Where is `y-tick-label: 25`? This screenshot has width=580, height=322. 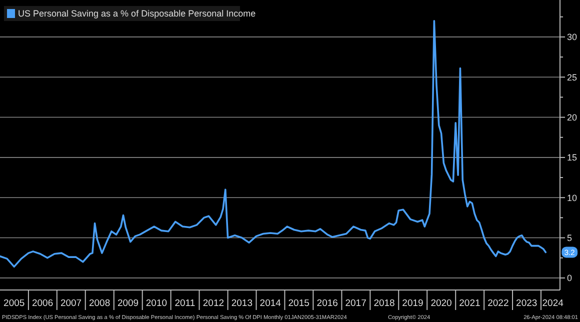
y-tick-label: 25 is located at coordinates (572, 77).